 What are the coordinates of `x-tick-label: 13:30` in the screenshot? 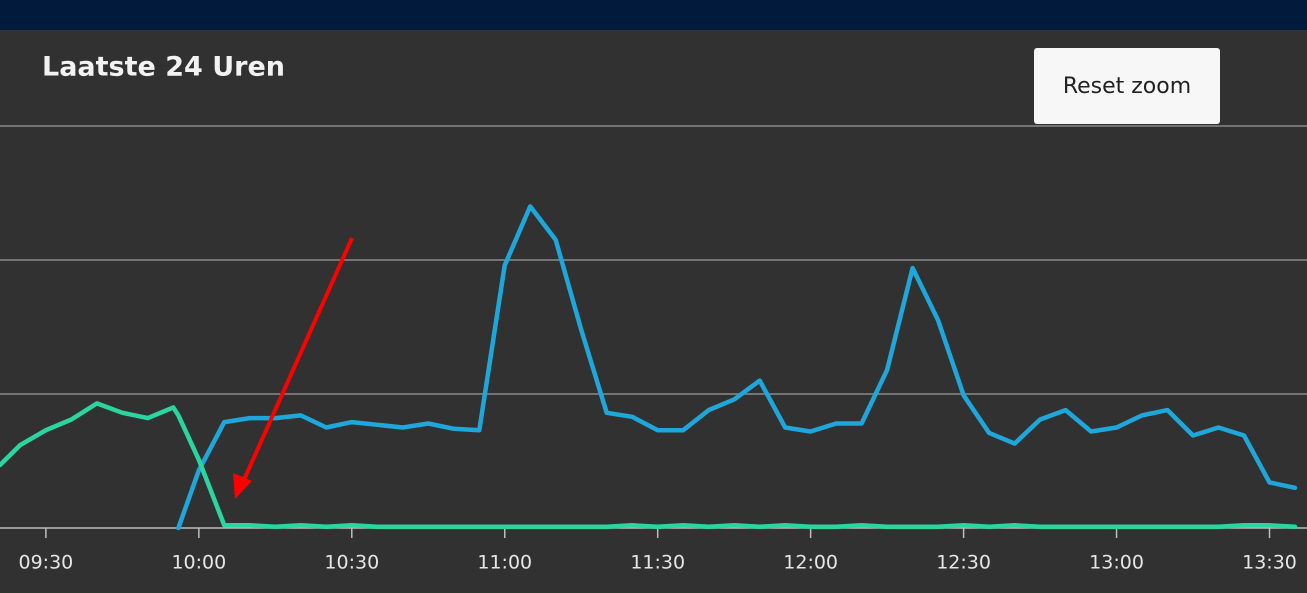 It's located at (1269, 563).